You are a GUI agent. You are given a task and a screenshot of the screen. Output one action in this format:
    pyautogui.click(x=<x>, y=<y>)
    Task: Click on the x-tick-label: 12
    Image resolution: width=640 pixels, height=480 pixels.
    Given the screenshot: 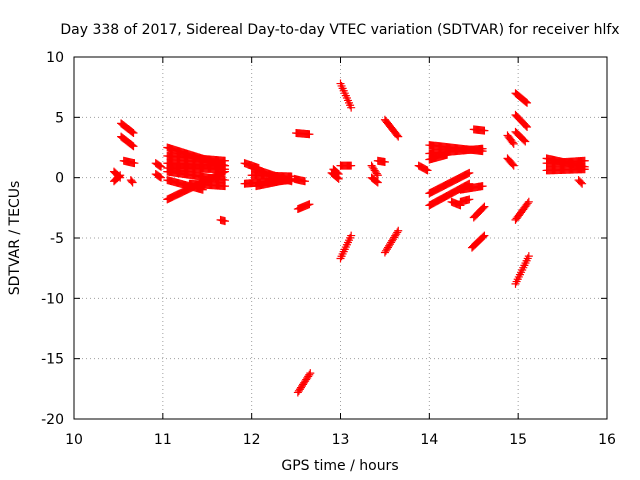 What is the action you would take?
    pyautogui.click(x=252, y=440)
    